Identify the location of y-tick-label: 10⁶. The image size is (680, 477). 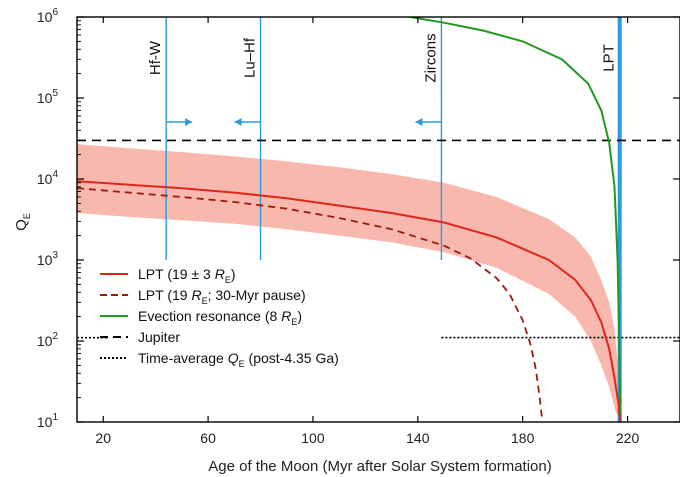
(48, 16).